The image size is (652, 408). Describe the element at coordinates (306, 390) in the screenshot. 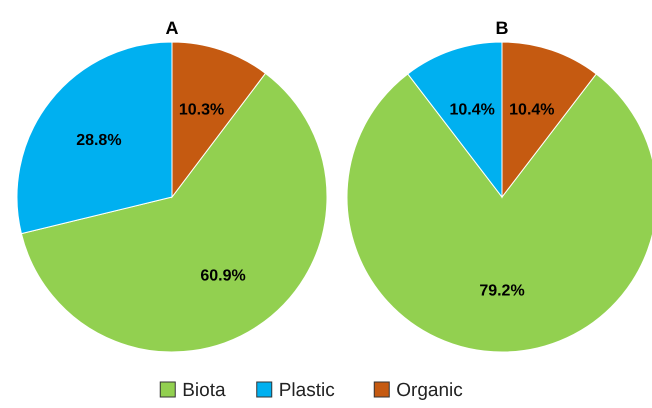

I see `legend-label: Plastic` at that location.